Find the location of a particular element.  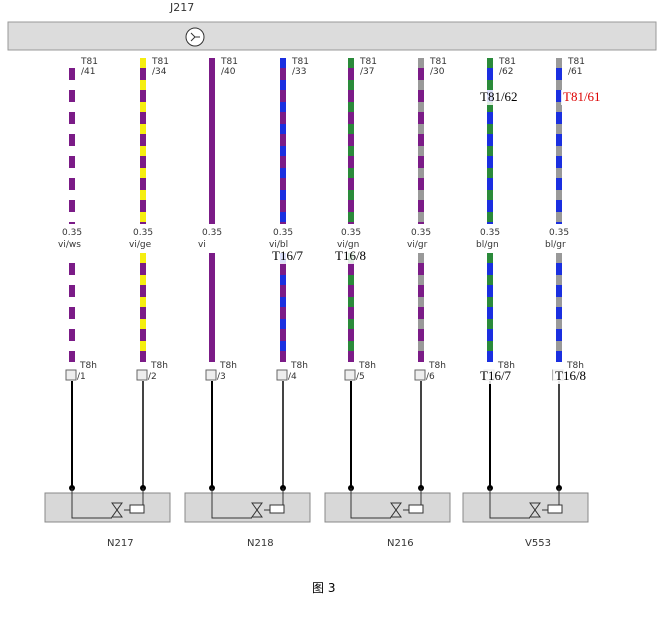

wire-color: bl/gn is located at coordinates (487, 245).